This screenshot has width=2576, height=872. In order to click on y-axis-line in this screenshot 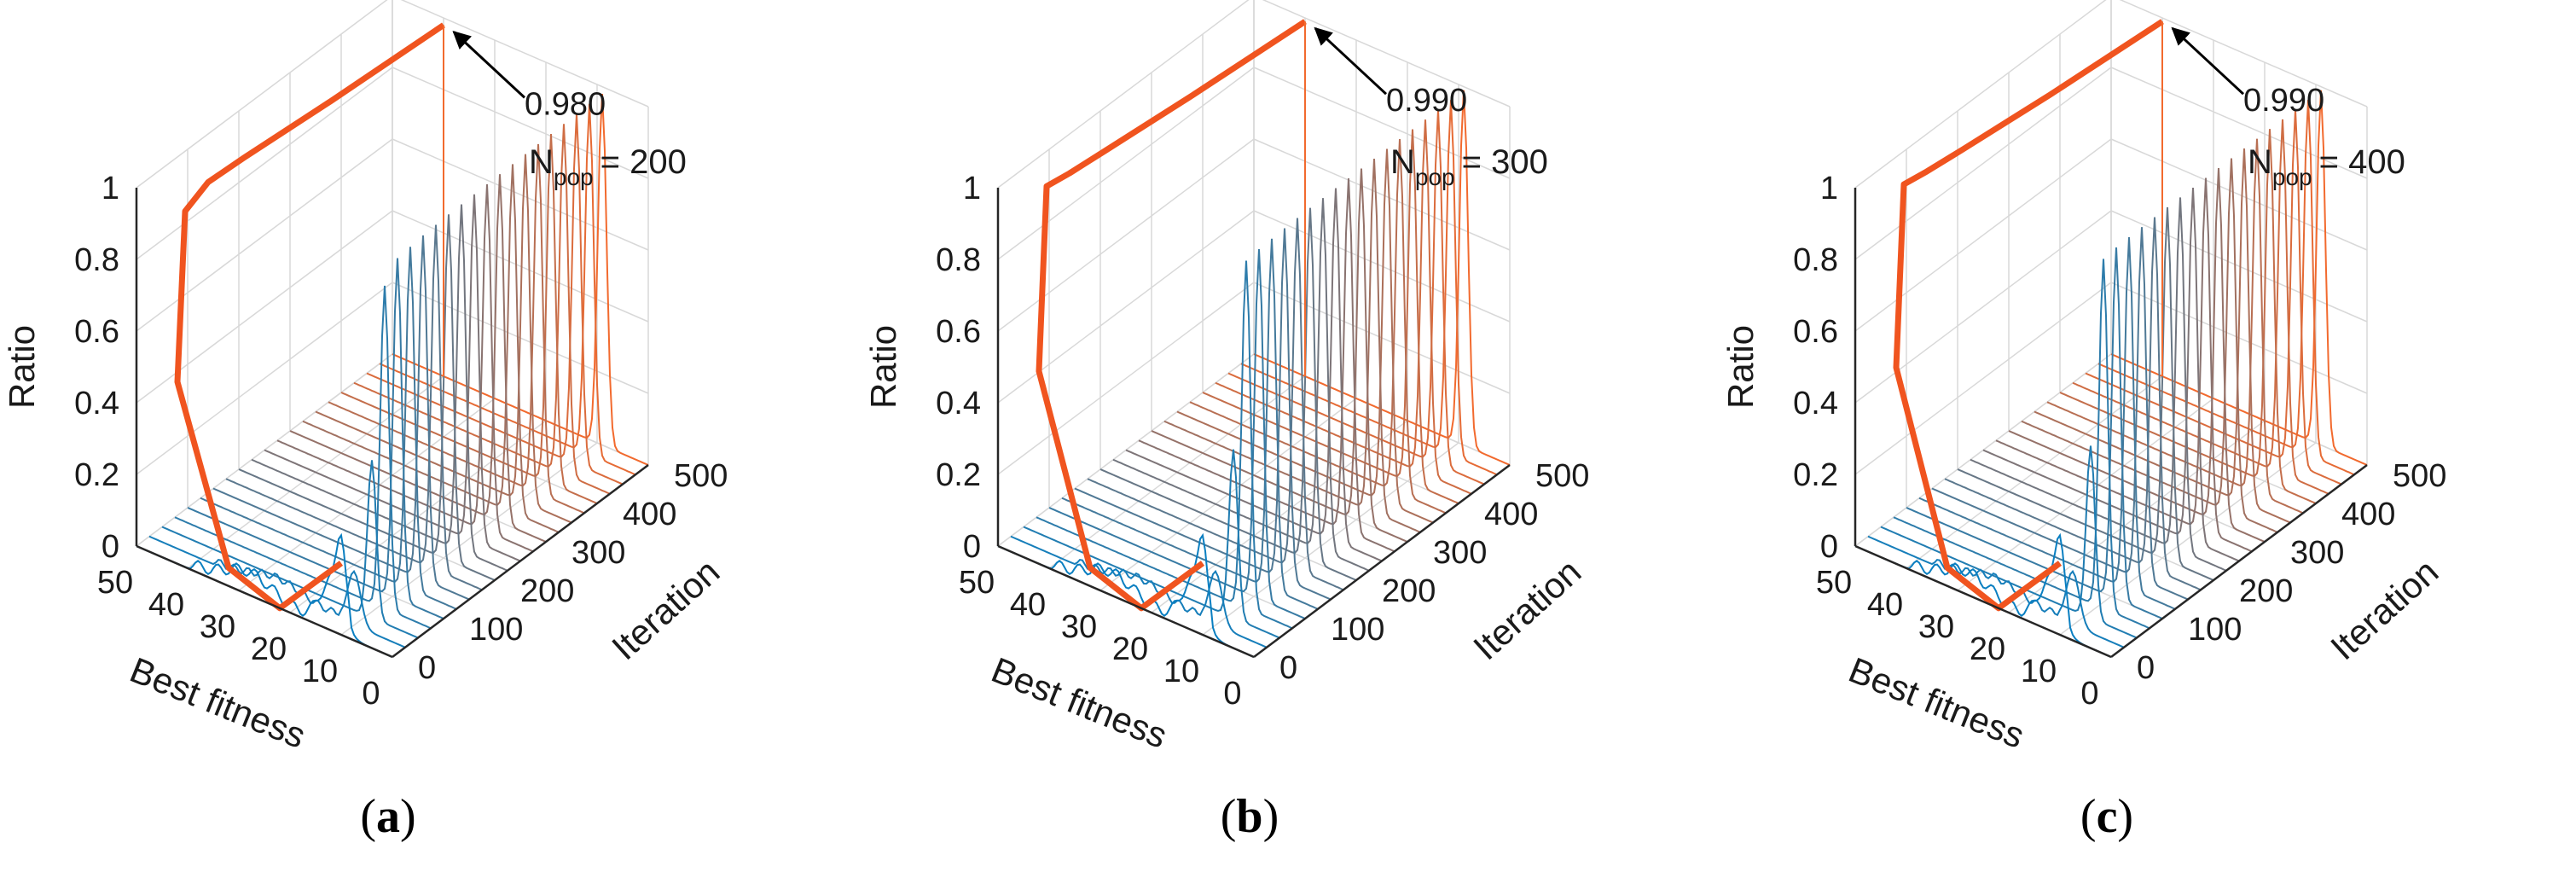, I will do `click(520, 561)`.